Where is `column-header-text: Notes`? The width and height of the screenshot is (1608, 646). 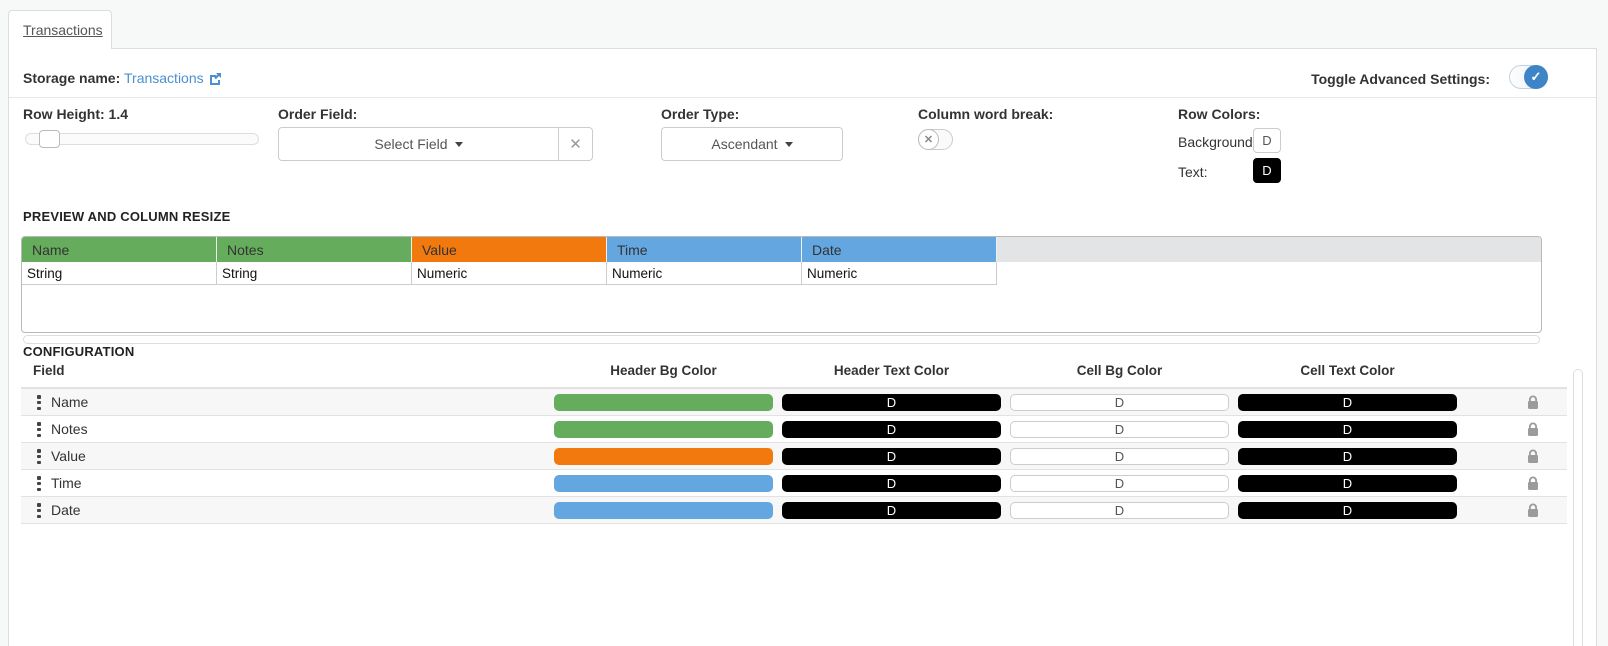
column-header-text: Notes is located at coordinates (245, 249).